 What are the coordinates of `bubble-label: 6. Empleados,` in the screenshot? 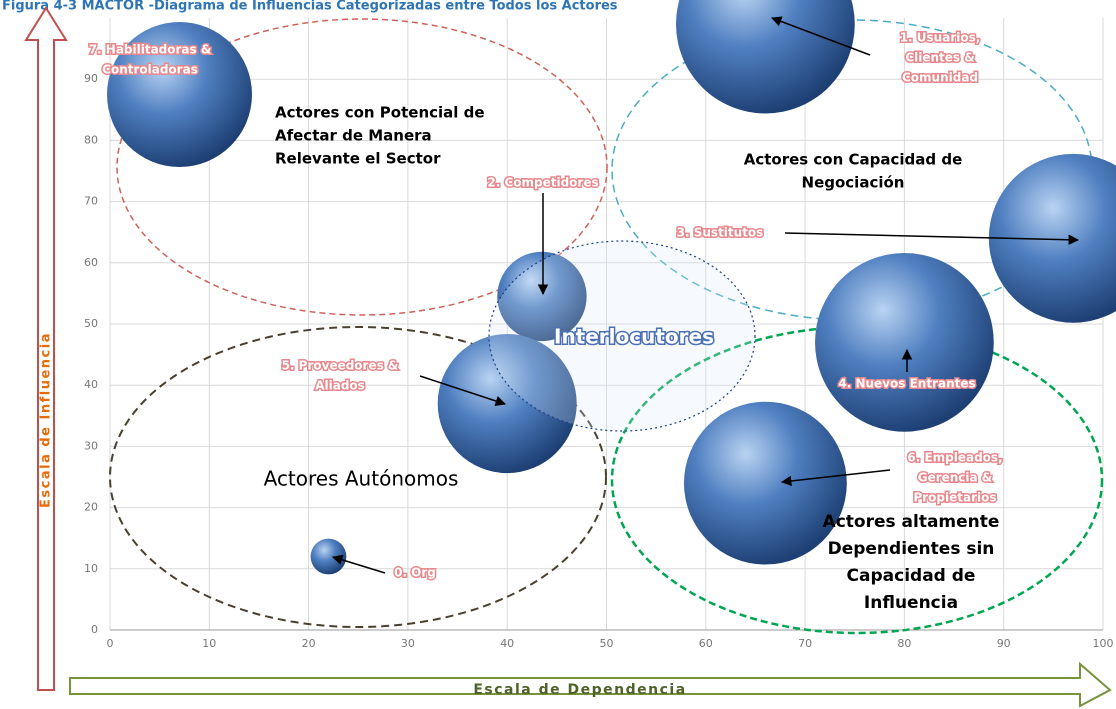 It's located at (954, 458).